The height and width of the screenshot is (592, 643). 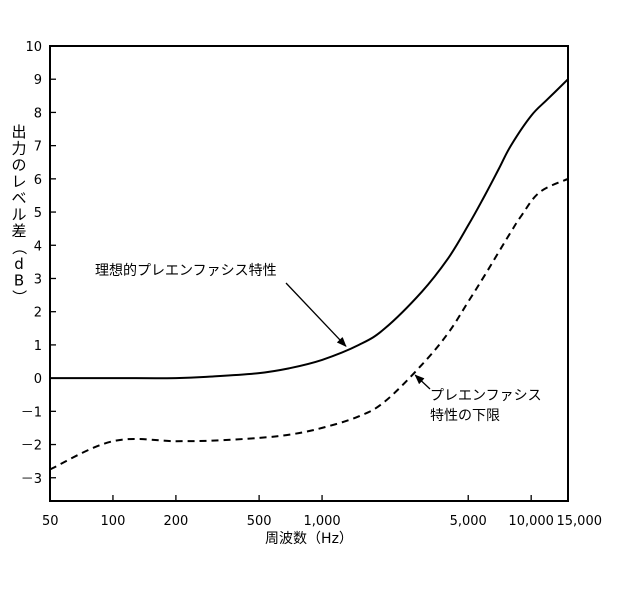 What do you see at coordinates (175, 521) in the screenshot?
I see `x-tick-label: 200` at bounding box center [175, 521].